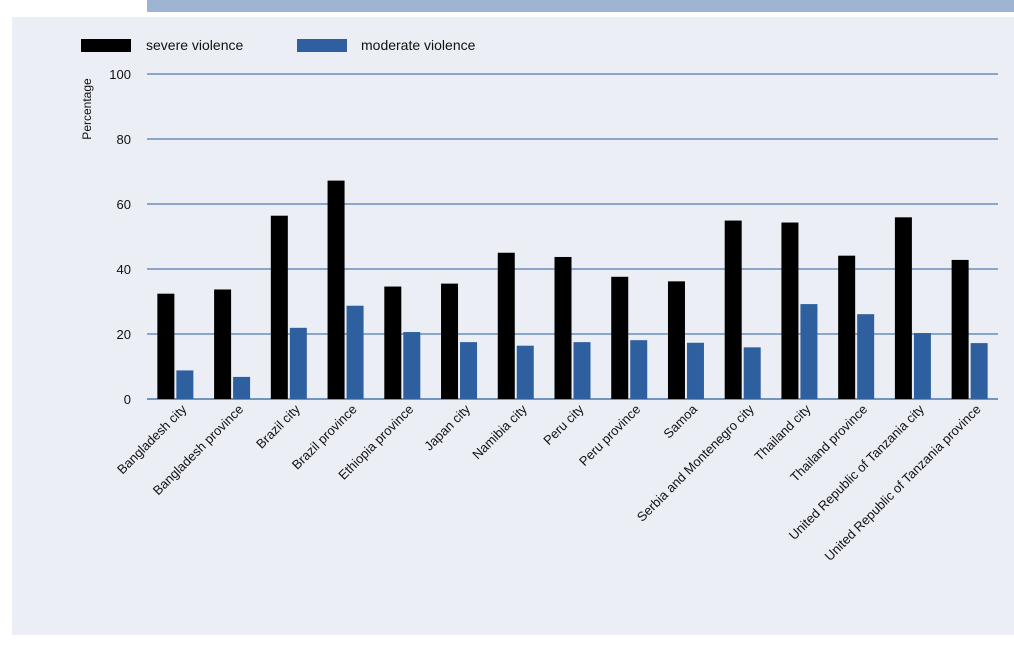 The height and width of the screenshot is (648, 1014). Describe the element at coordinates (124, 334) in the screenshot. I see `y-tick-label: 20` at that location.